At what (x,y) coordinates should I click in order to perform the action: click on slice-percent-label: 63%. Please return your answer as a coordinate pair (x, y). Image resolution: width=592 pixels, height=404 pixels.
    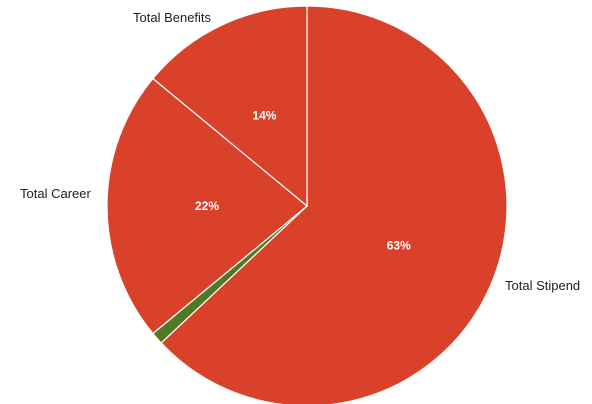
    Looking at the image, I should click on (399, 246).